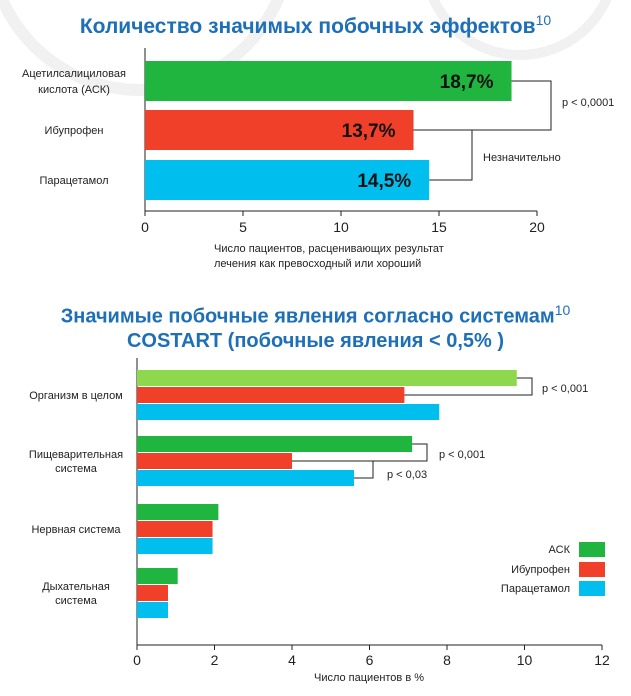  I want to click on x-tick-label: 12, so click(602, 660).